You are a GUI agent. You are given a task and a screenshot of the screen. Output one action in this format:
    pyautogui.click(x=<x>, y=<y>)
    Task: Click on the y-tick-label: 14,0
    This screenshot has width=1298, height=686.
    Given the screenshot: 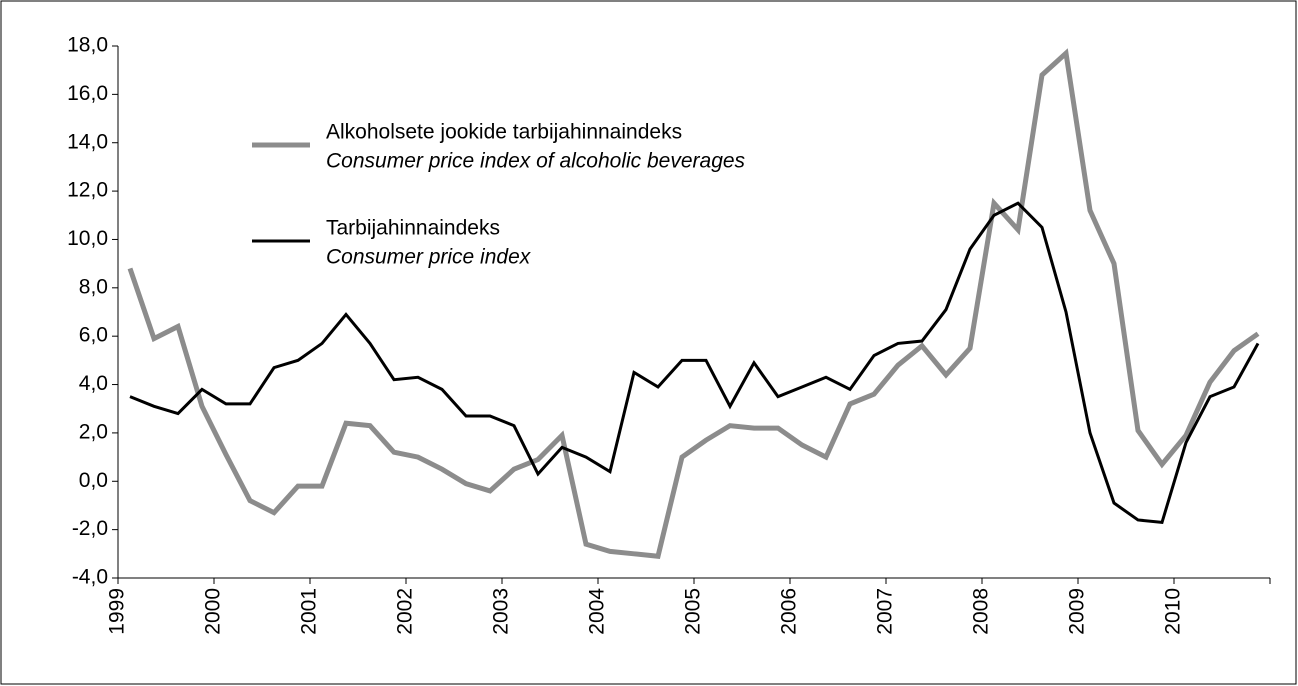 What is the action you would take?
    pyautogui.click(x=87, y=141)
    